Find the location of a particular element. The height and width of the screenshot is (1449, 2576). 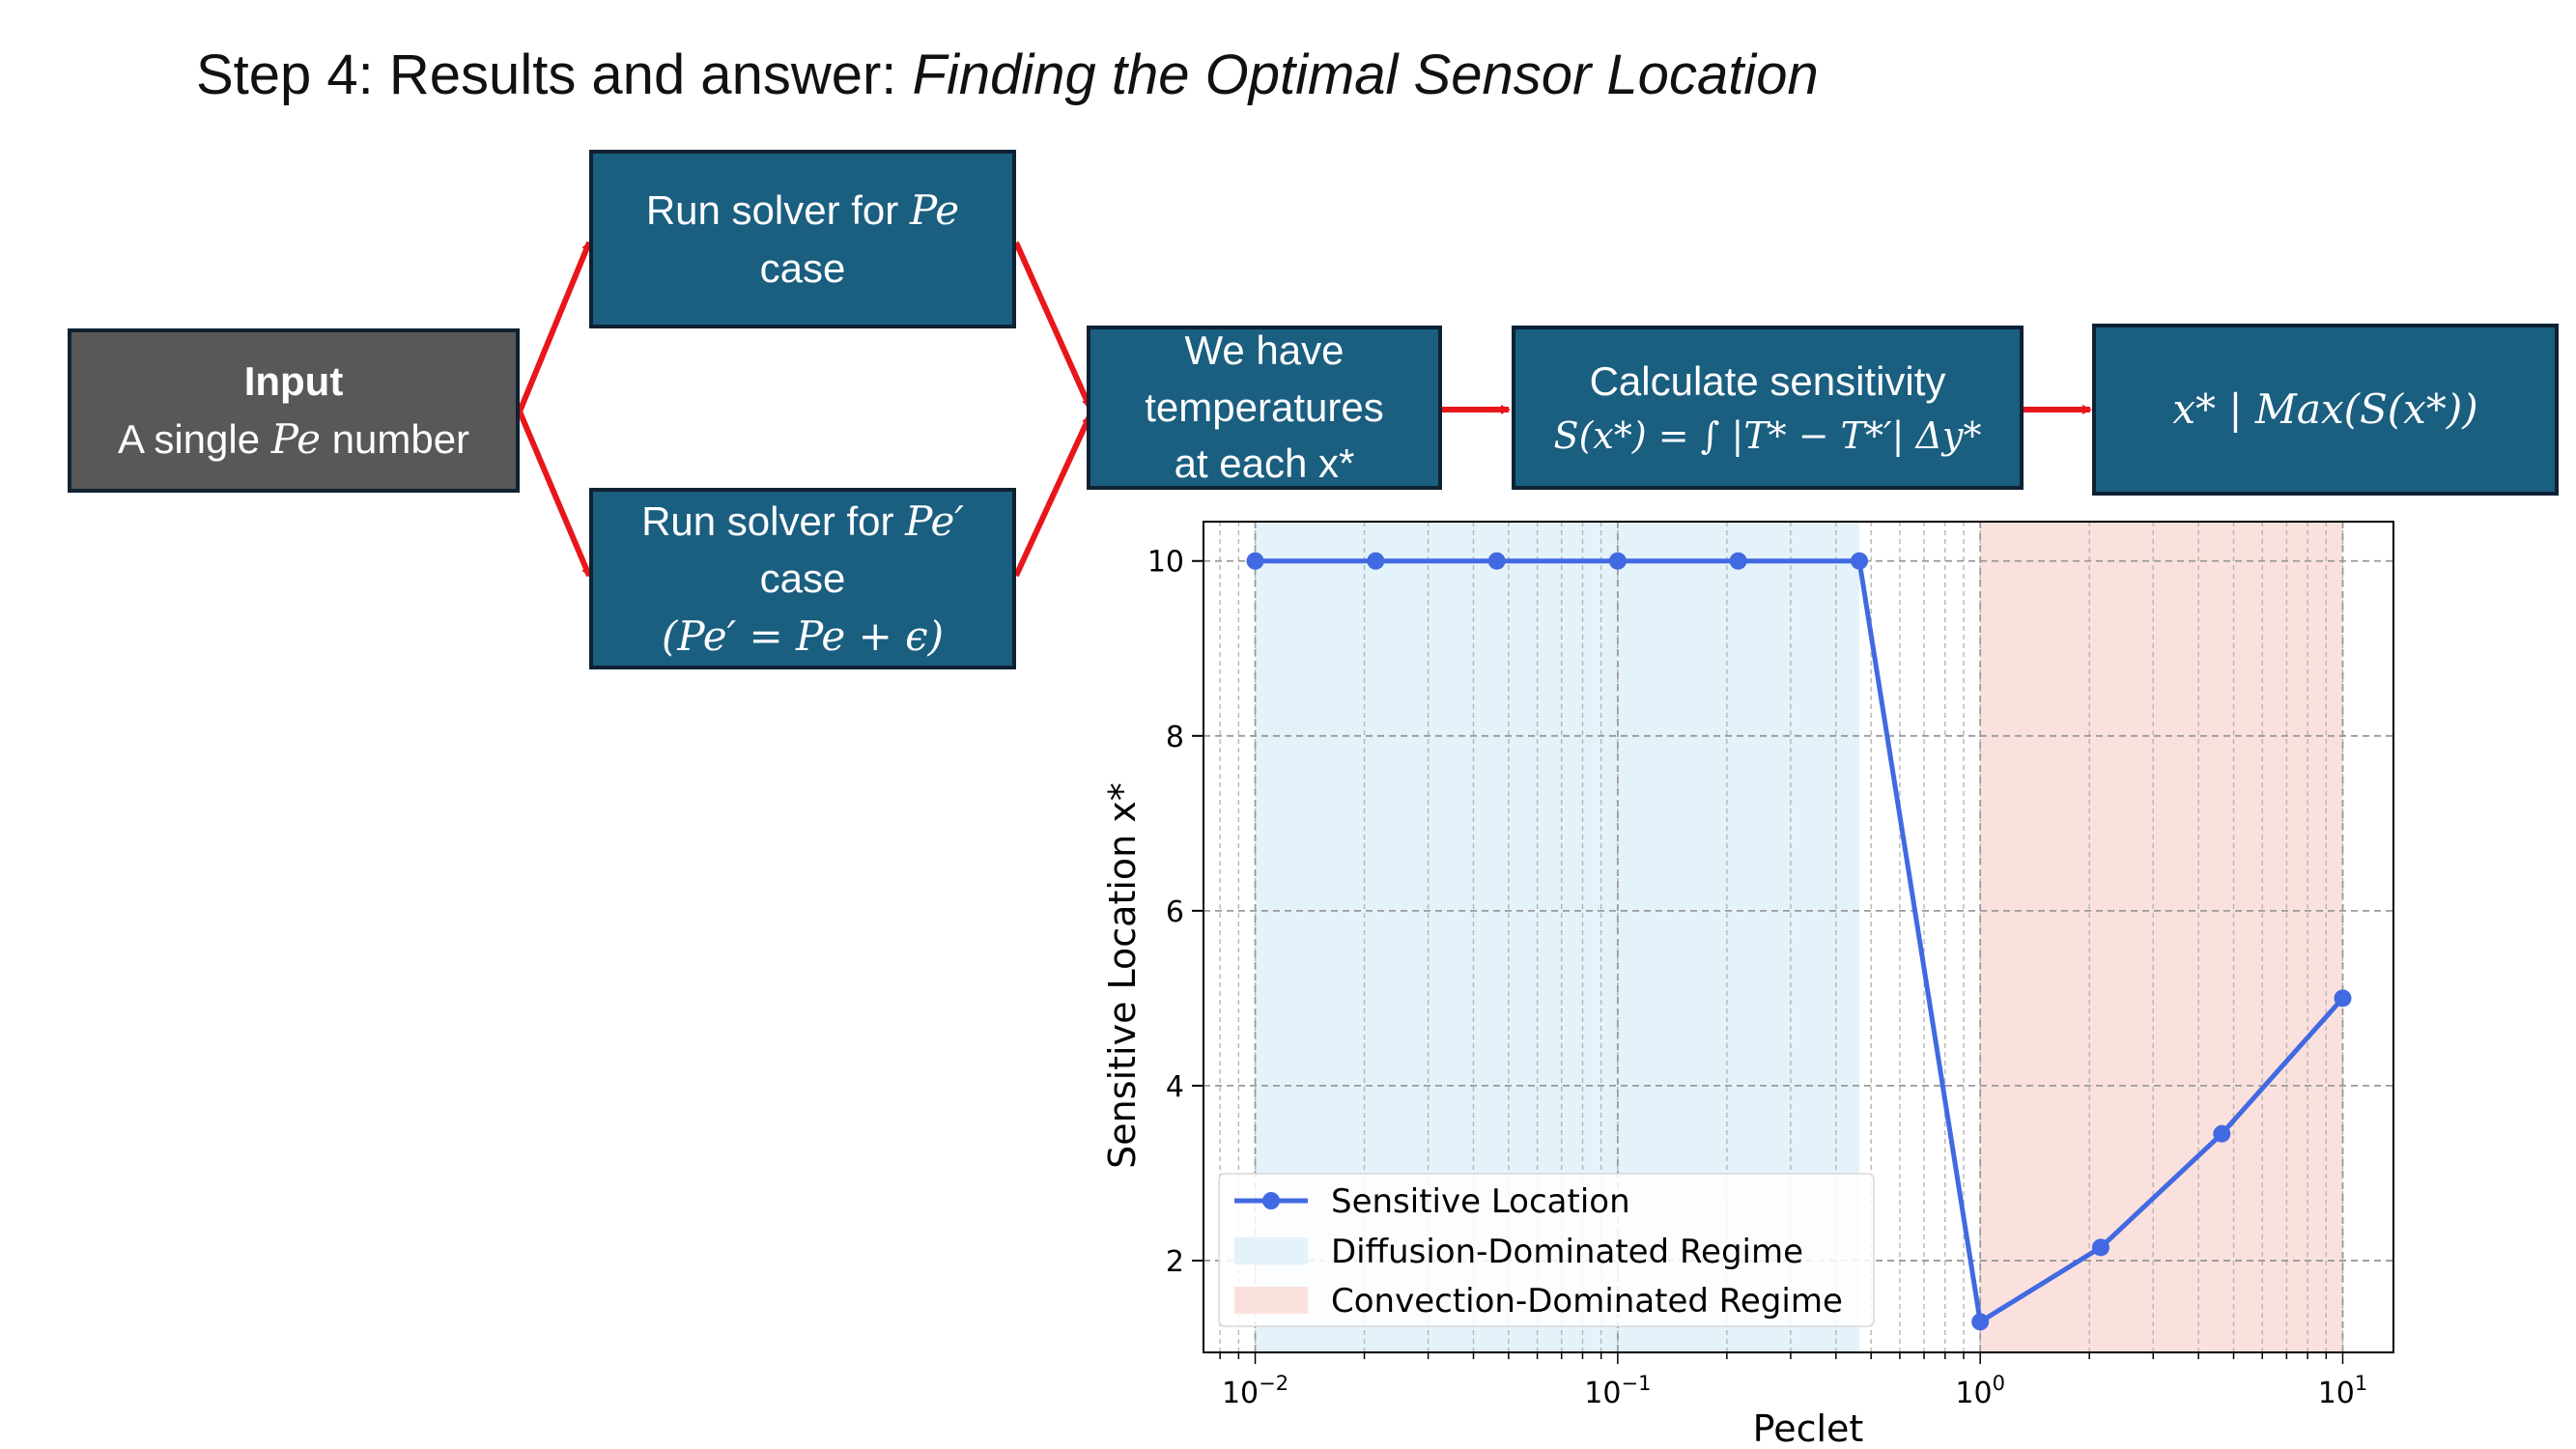

x-tick-label: 10⁰ is located at coordinates (1980, 1391).